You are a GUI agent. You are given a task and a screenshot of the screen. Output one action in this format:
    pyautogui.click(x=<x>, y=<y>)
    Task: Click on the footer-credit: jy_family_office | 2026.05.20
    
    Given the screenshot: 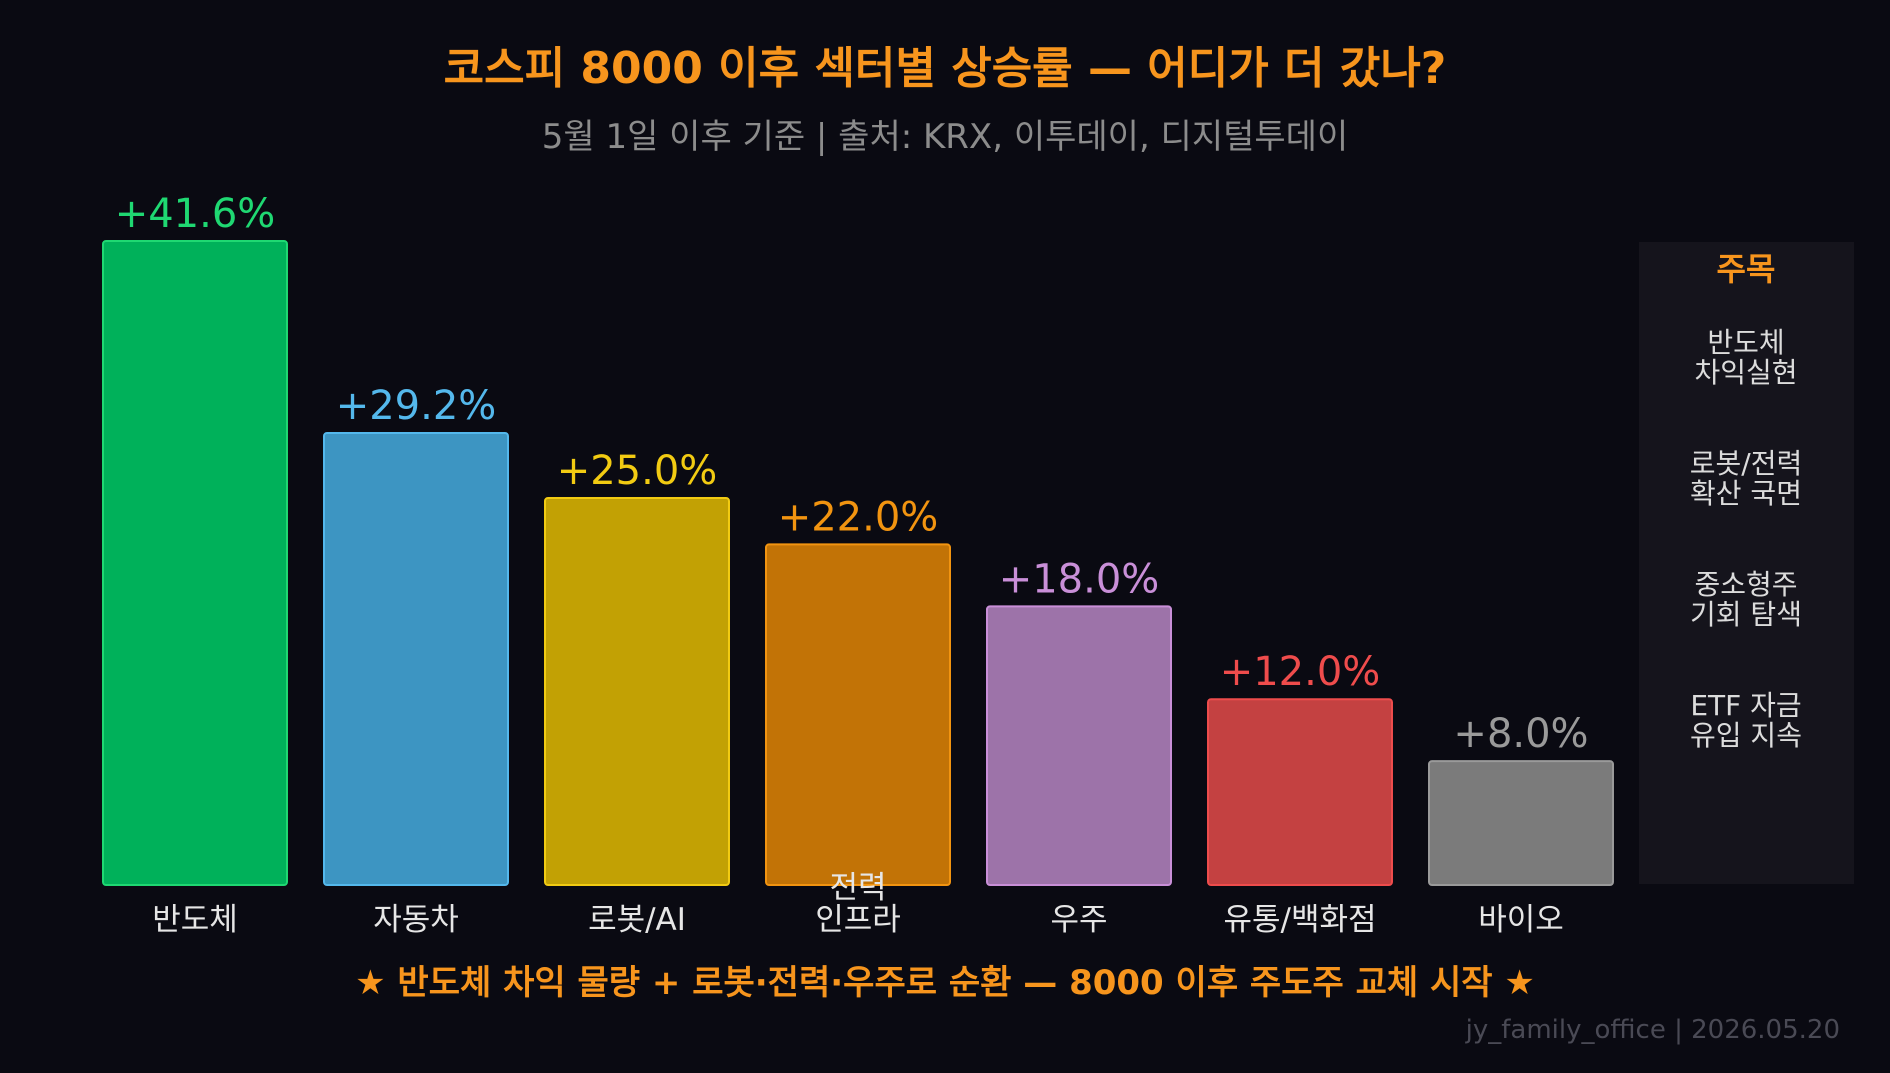 What is the action you would take?
    pyautogui.click(x=1652, y=1030)
    